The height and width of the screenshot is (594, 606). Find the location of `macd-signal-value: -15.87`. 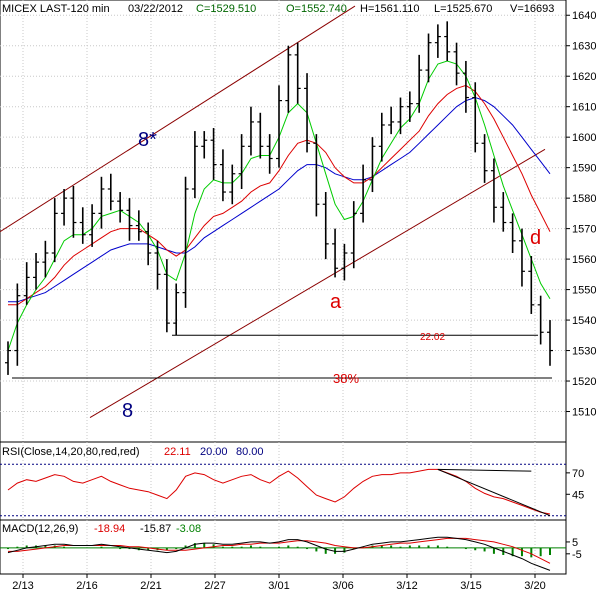

macd-signal-value: -15.87 is located at coordinates (155, 529).